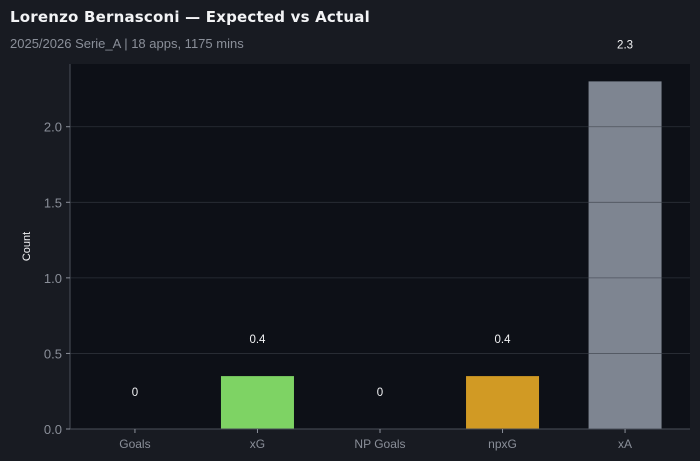 The width and height of the screenshot is (700, 461). What do you see at coordinates (625, 444) in the screenshot?
I see `x-tick-label: xA` at bounding box center [625, 444].